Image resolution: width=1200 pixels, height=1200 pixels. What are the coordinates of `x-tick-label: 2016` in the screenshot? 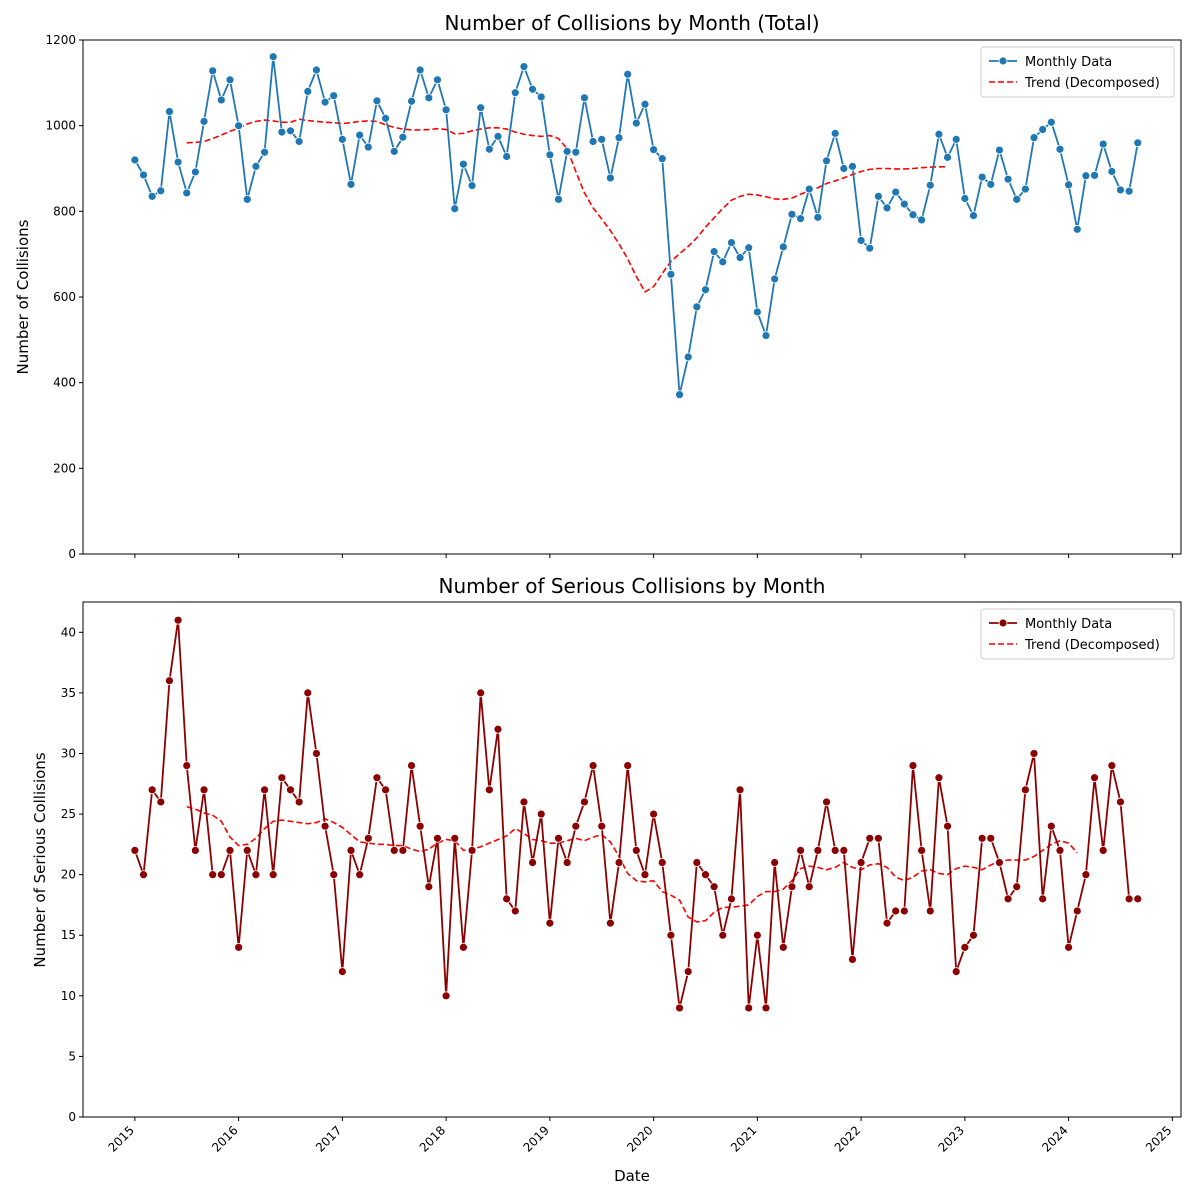 It's located at (224, 1138).